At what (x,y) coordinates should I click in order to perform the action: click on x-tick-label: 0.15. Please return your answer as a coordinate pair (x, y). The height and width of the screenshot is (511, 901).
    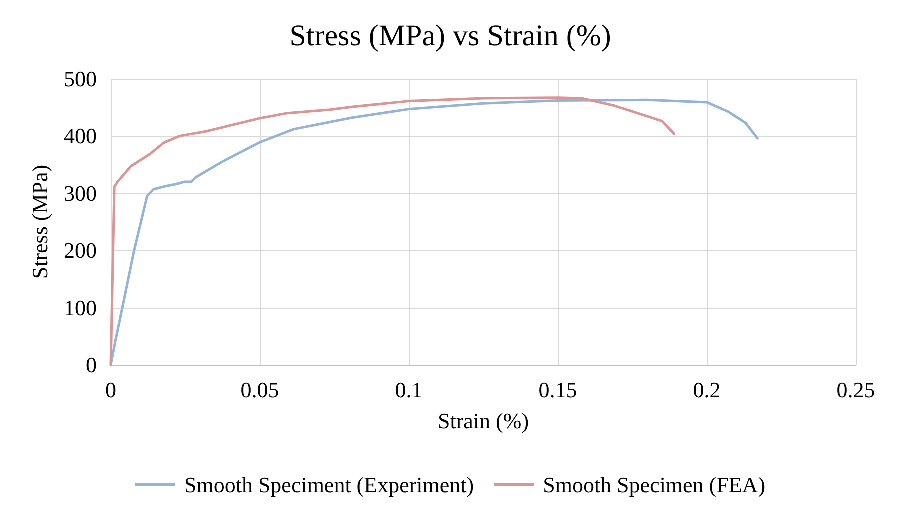
    Looking at the image, I should click on (558, 390).